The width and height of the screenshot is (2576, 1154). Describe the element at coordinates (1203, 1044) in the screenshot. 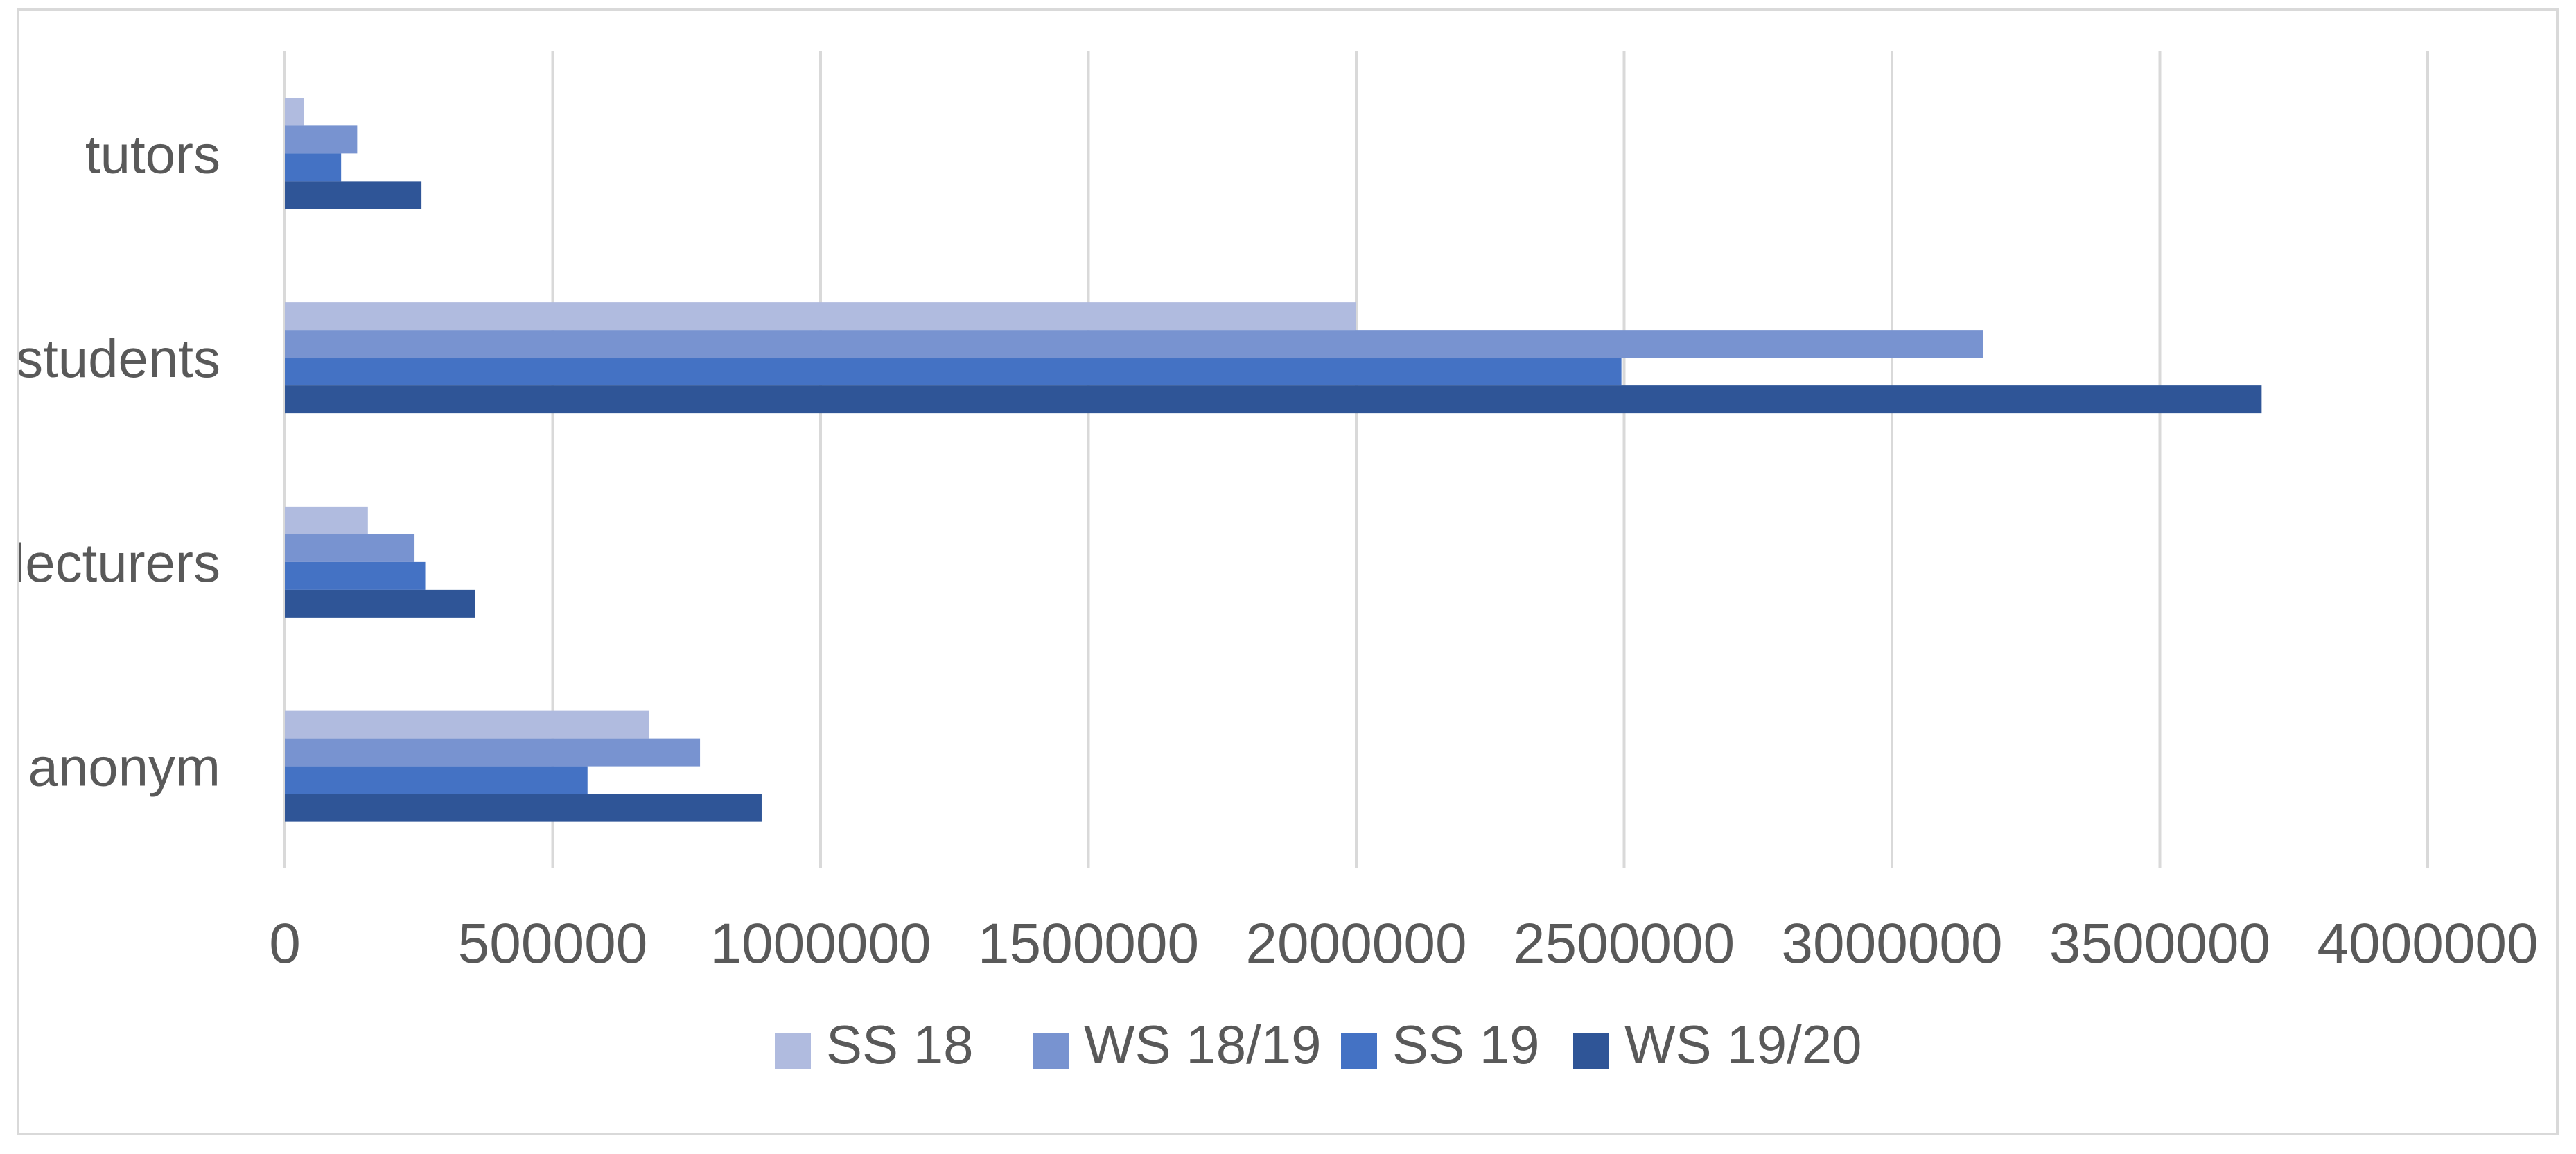

I see `legend-label-ws-18-19: WS 18/19` at that location.